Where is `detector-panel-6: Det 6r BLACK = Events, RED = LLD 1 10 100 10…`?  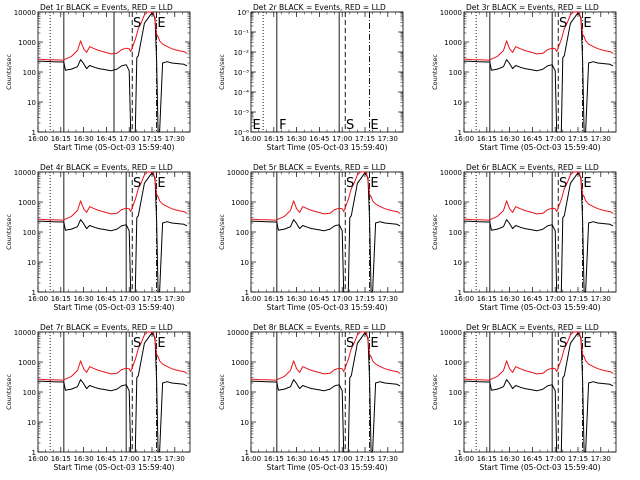 detector-panel-6: Det 6r BLACK = Events, RED = LLD 1 10 100 10… is located at coordinates (524, 237).